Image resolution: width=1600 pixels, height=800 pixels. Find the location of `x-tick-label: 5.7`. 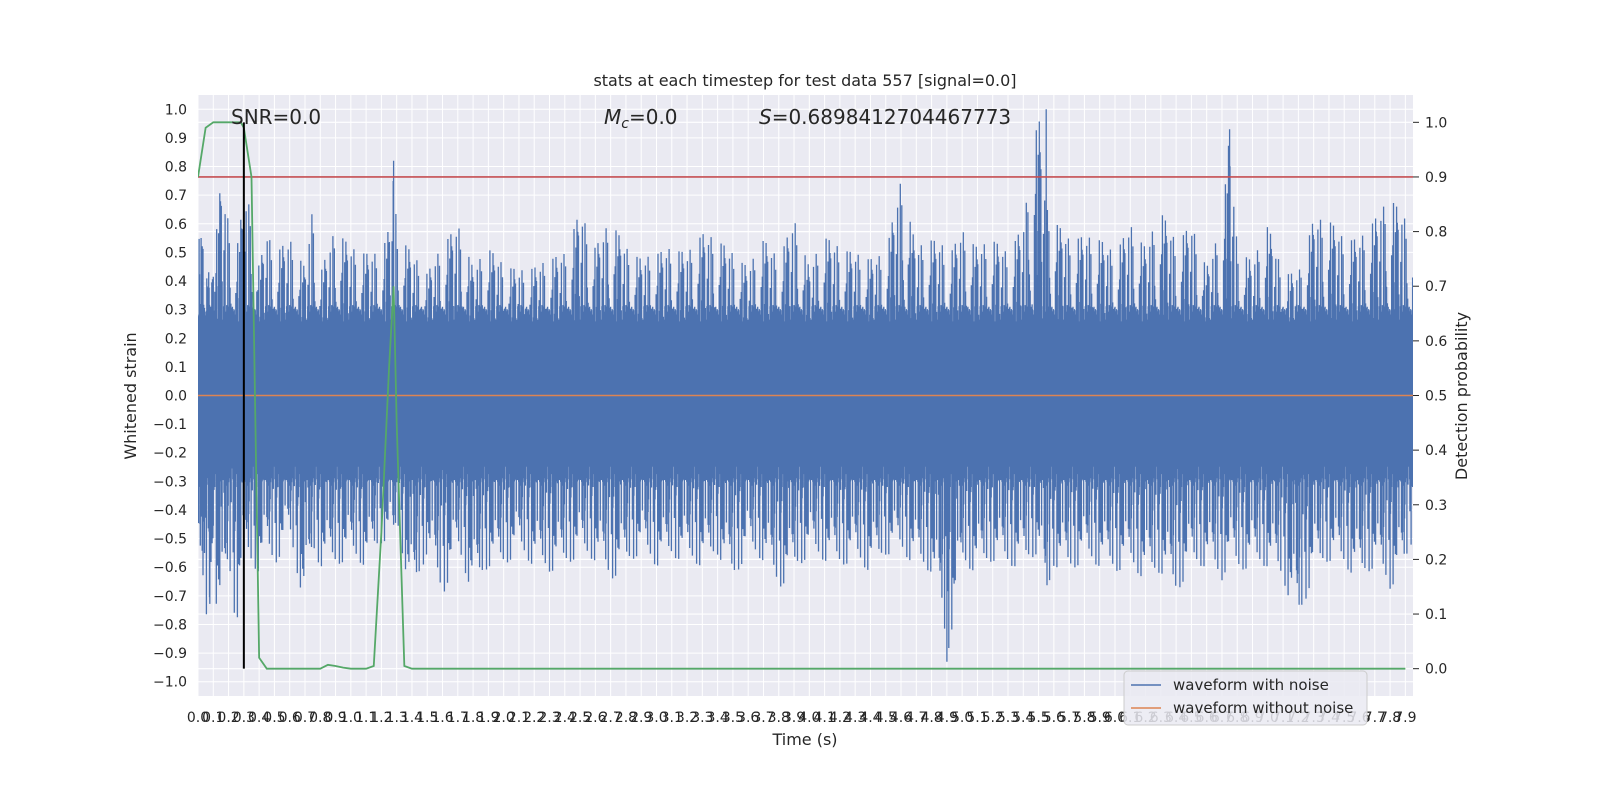

x-tick-label: 5.7 is located at coordinates (1069, 718).